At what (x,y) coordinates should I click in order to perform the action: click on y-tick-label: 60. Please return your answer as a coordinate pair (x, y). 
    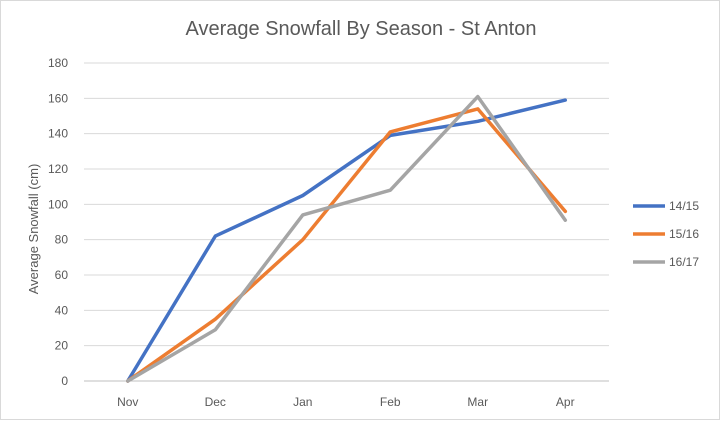
    Looking at the image, I should click on (62, 275).